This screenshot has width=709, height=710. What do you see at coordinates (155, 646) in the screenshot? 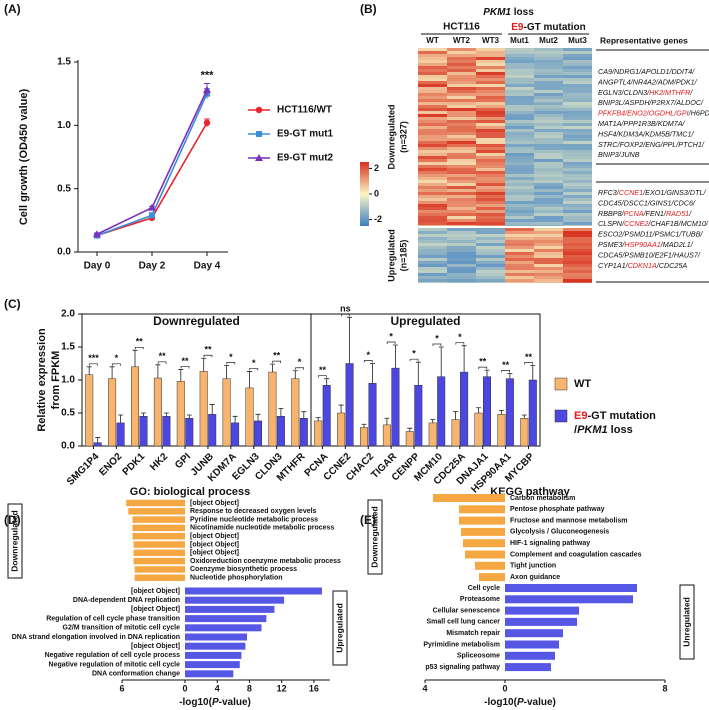
I see `bar-label: [object Object]` at bounding box center [155, 646].